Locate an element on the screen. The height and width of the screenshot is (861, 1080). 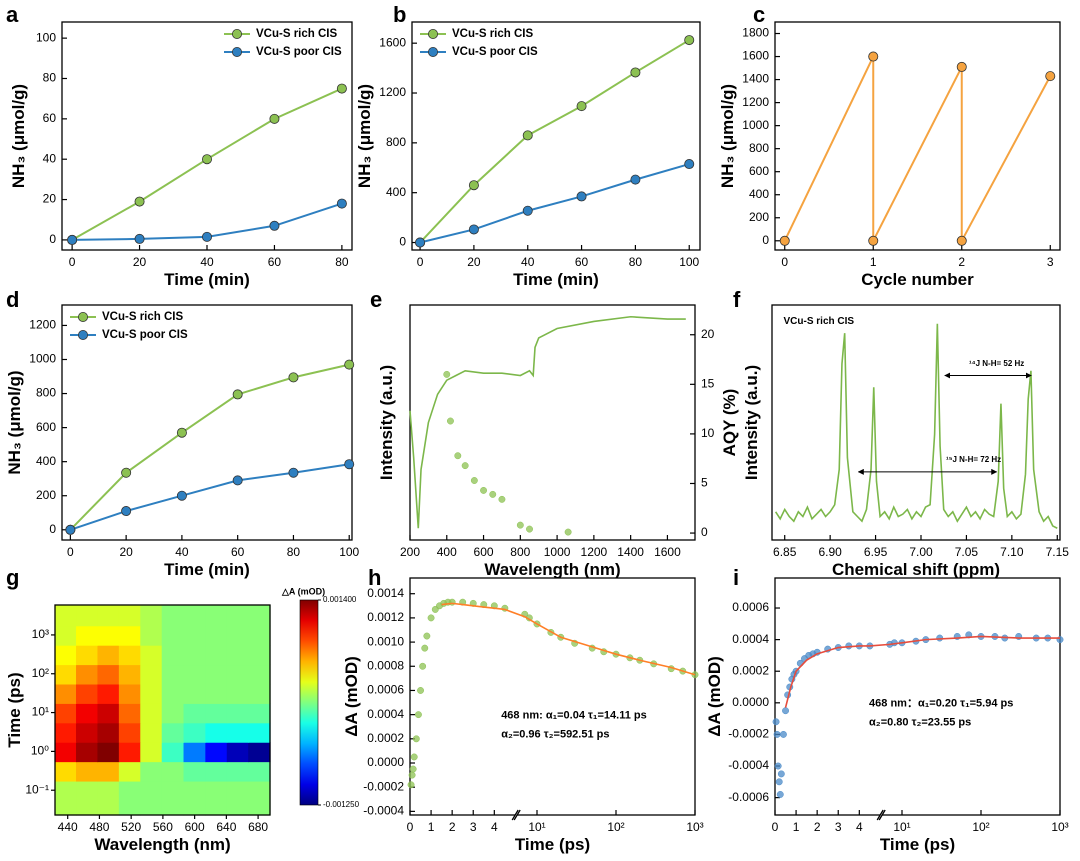
x-tick-label: 0 is located at coordinates (70, 552).